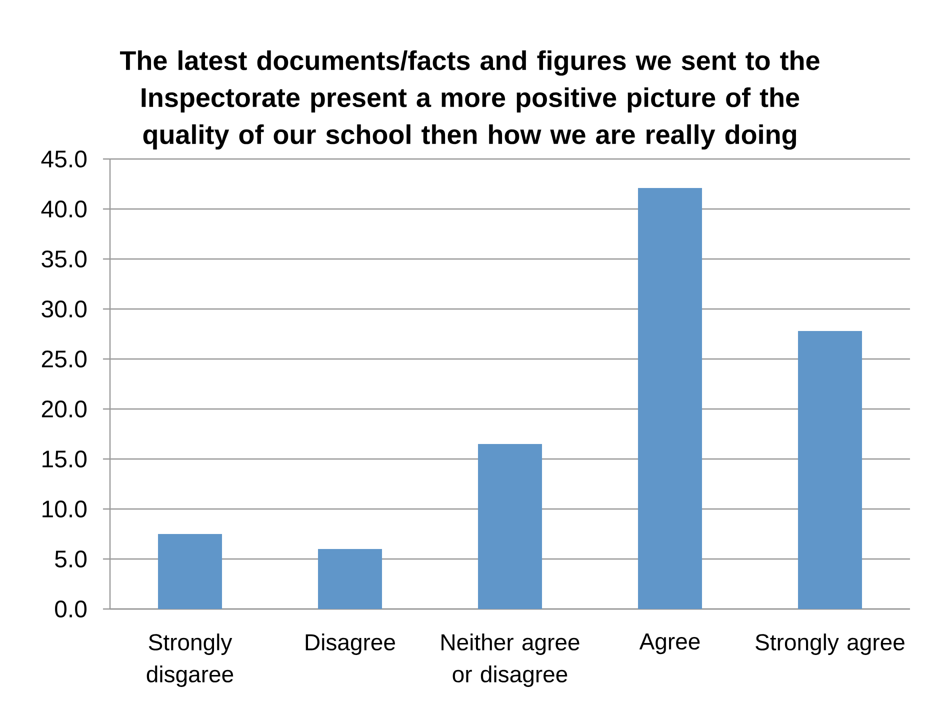 Image resolution: width=941 pixels, height=707 pixels. I want to click on y-tick-label: 0.0, so click(71, 609).